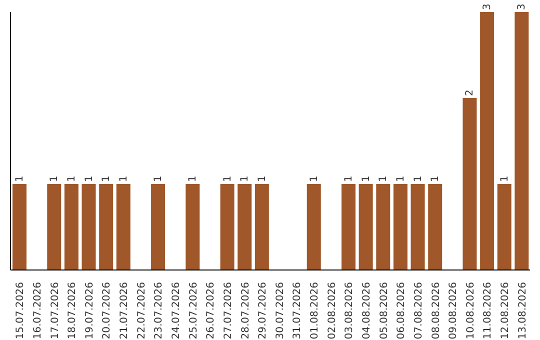 Image resolution: width=540 pixels, height=340 pixels. What do you see at coordinates (90, 311) in the screenshot?
I see `x-tick-label: 19.07.2026` at bounding box center [90, 311].